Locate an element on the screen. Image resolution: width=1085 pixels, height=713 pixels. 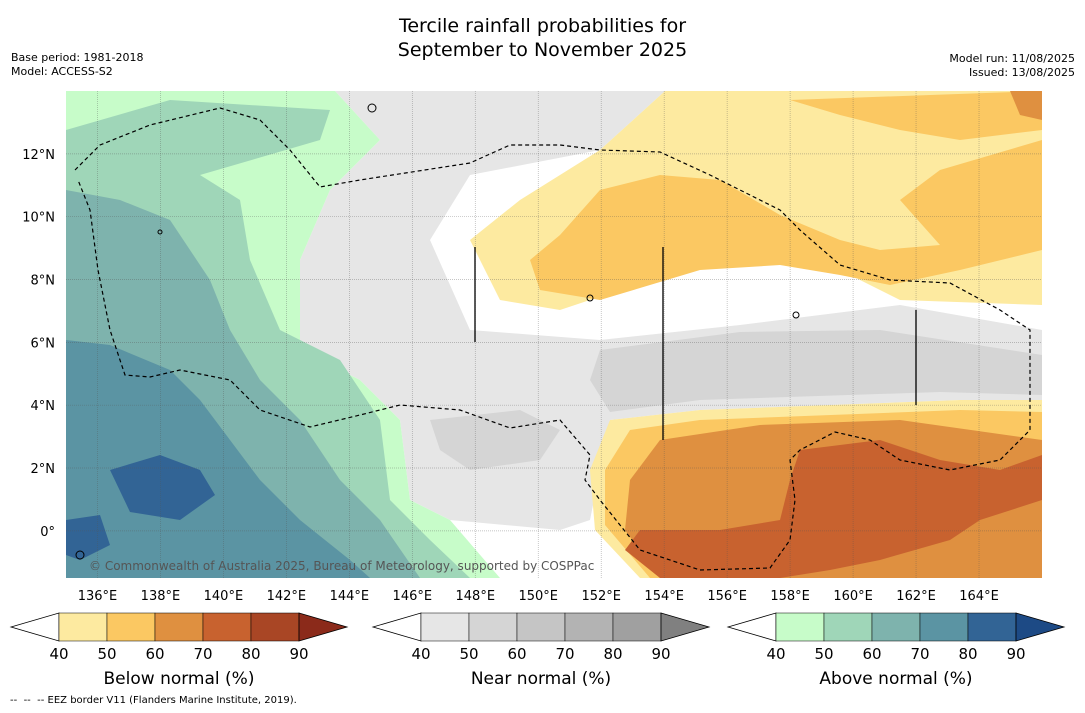
x-tick-label: 142°E is located at coordinates (287, 596).